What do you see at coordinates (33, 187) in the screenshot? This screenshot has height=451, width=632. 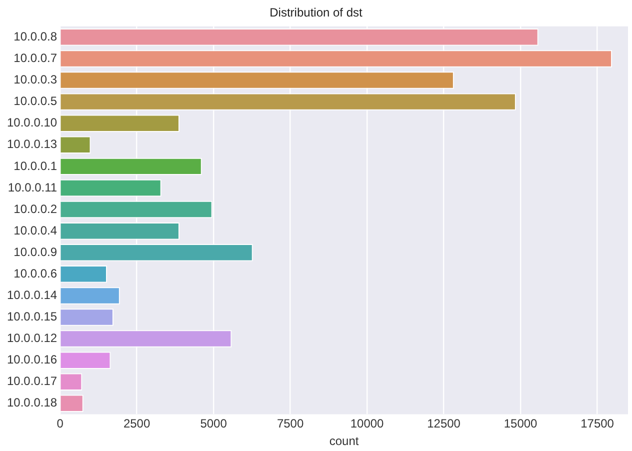 I see `y-tick-label: 10.0.0.11` at bounding box center [33, 187].